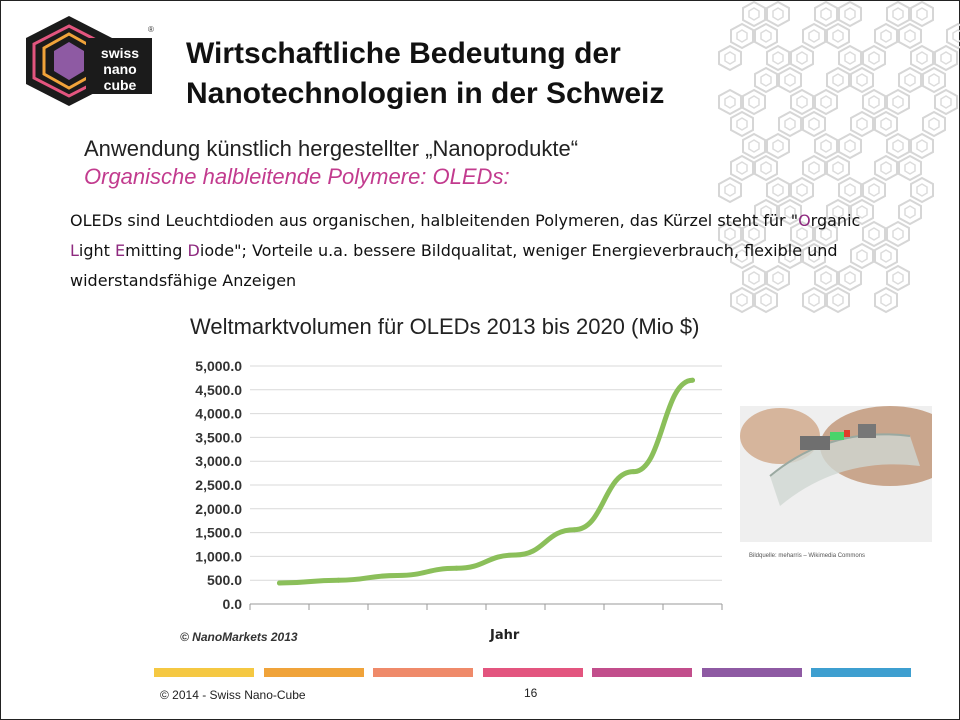  What do you see at coordinates (505, 635) in the screenshot?
I see `x-axis-label: Jahr` at bounding box center [505, 635].